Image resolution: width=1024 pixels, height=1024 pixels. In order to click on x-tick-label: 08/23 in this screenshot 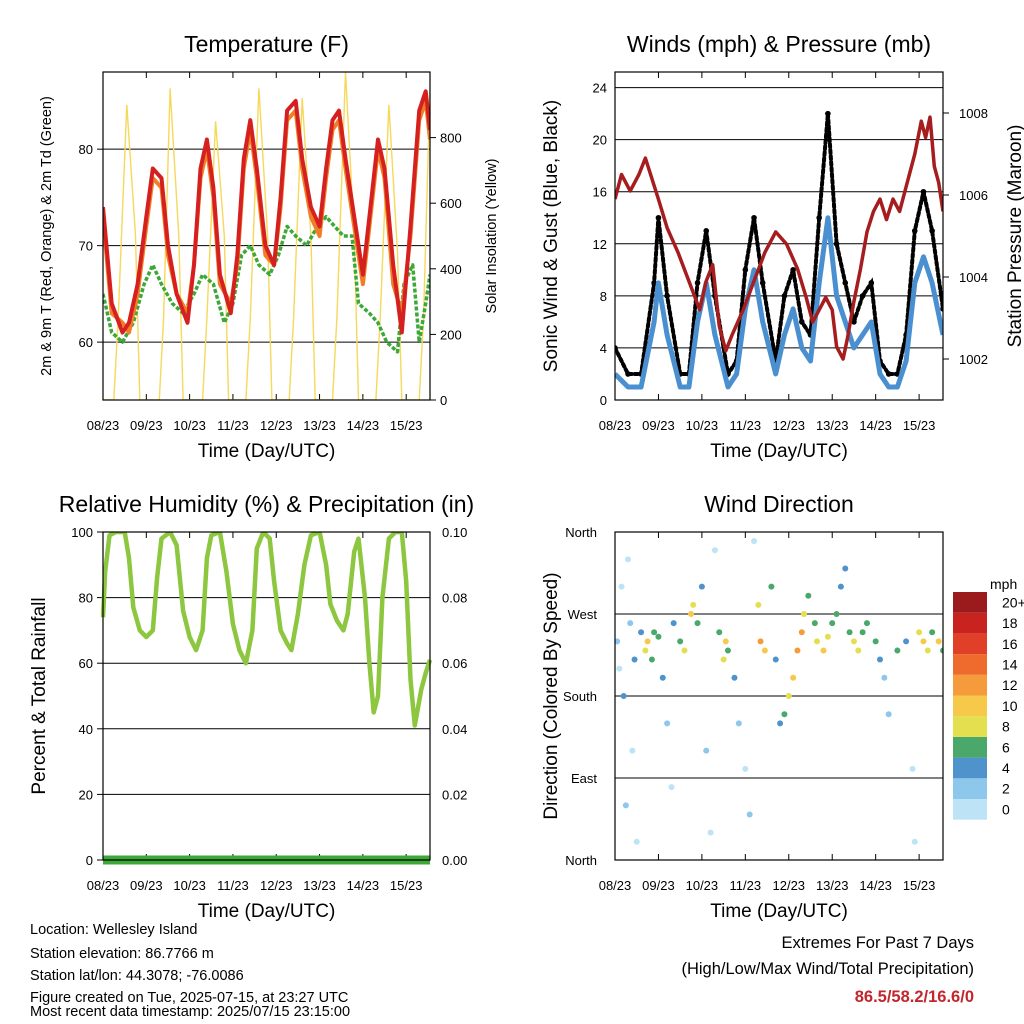, I will do `click(615, 425)`.